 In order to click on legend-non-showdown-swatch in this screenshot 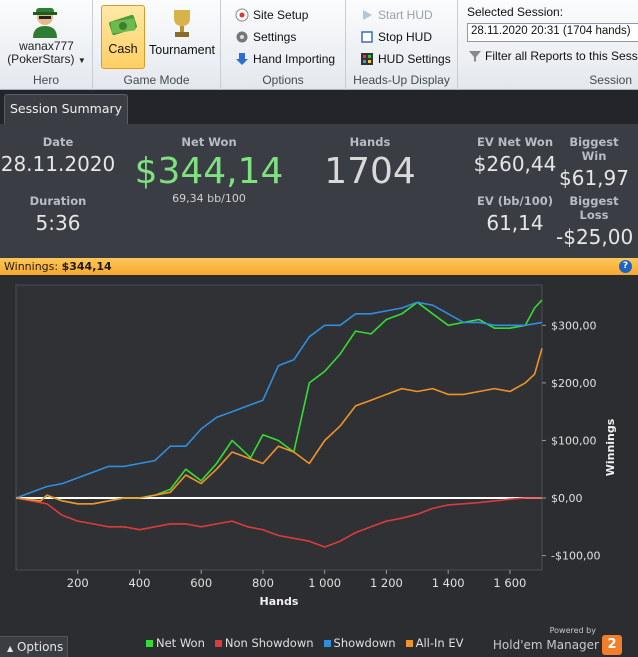, I will do `click(218, 643)`.